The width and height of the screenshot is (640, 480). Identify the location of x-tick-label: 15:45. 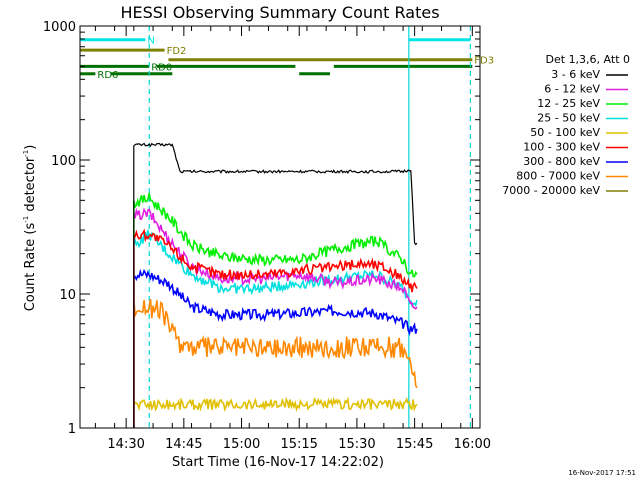
(414, 444).